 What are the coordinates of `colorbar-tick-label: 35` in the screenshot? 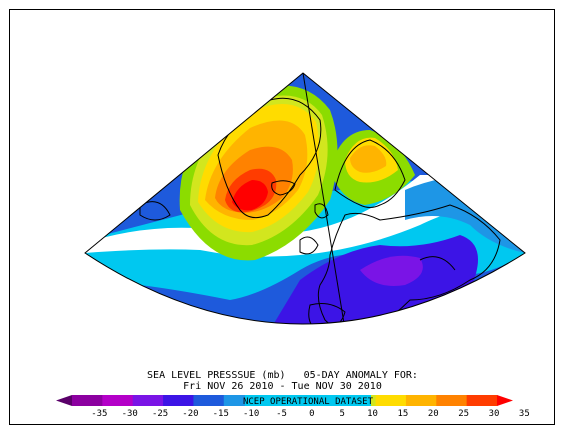 It's located at (524, 414).